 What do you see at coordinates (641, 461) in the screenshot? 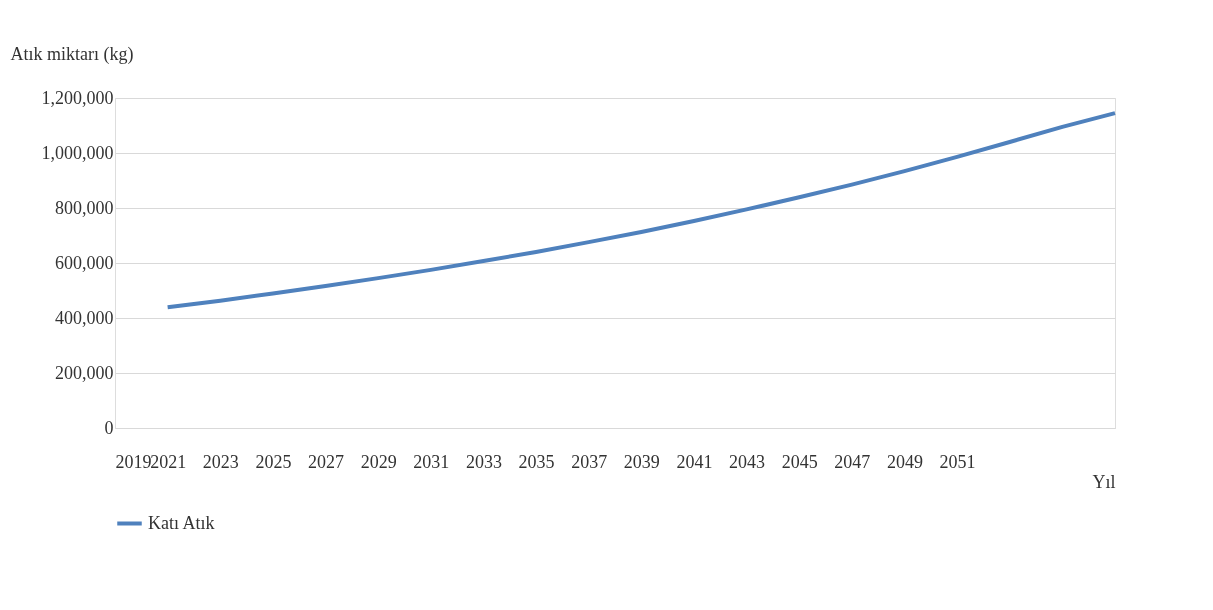
I see `x-tick-label: 2039` at bounding box center [641, 461].